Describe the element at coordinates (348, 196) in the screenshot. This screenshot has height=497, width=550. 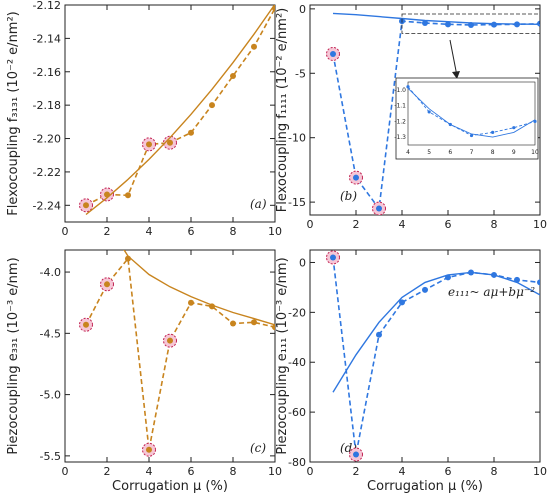
I see `panel-label: (b)` at that location.